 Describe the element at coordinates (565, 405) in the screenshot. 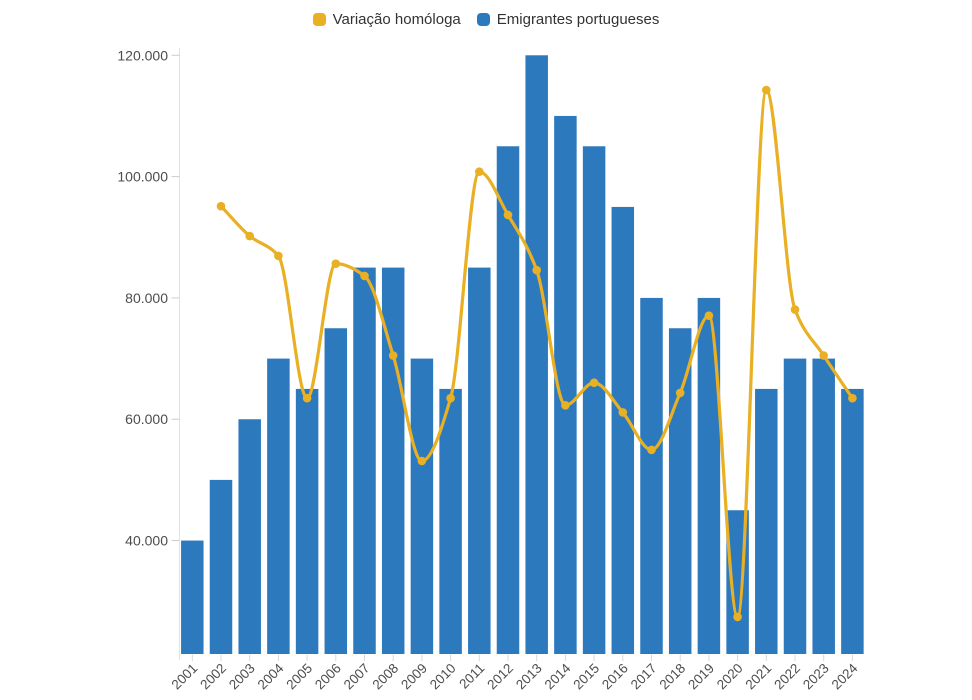

I see `line-marker-2014` at that location.